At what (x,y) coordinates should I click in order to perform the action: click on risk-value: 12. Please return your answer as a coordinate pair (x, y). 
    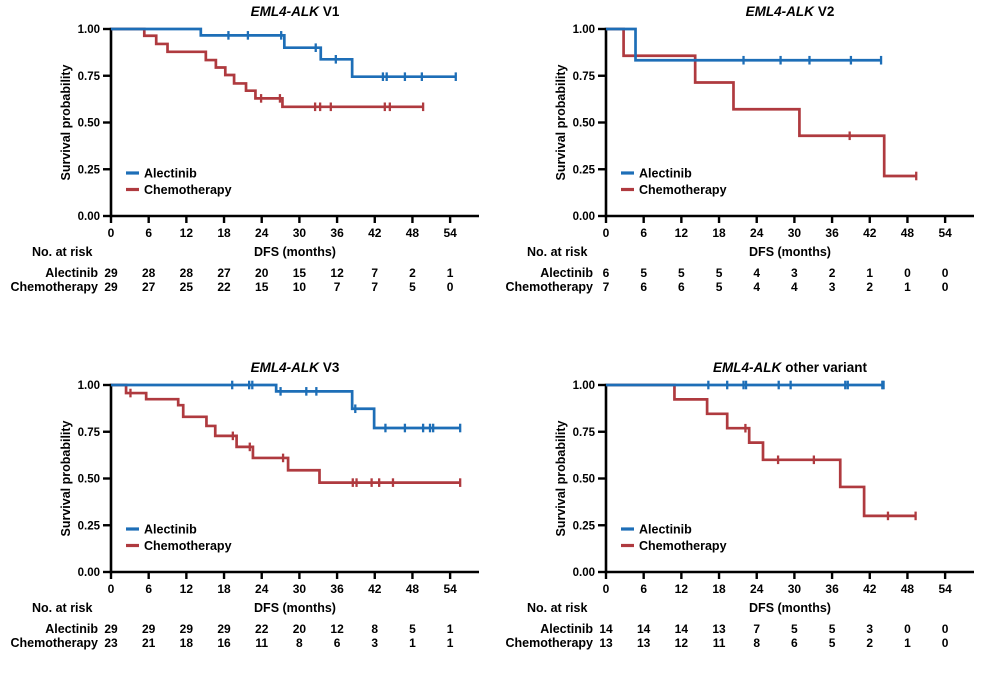
    Looking at the image, I should click on (337, 629).